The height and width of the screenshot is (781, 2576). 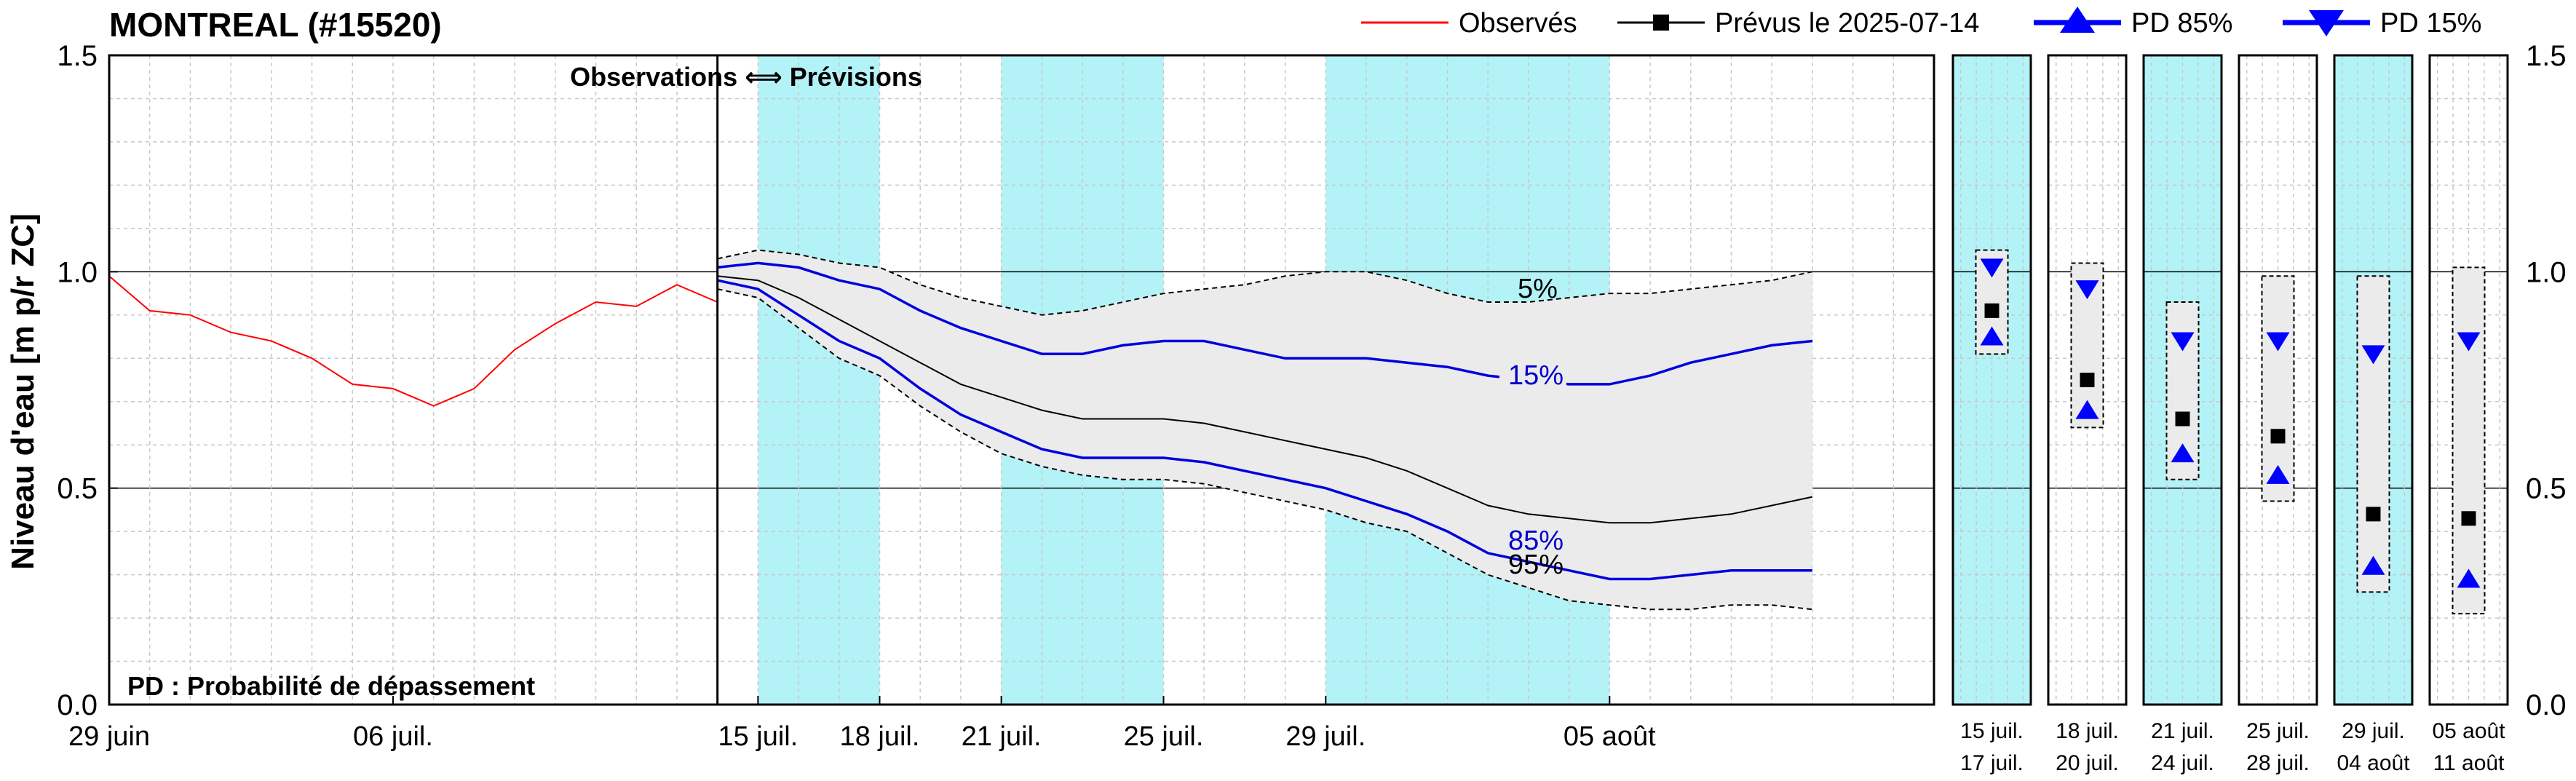 I want to click on x-tick-label: 06 juil., so click(x=393, y=736).